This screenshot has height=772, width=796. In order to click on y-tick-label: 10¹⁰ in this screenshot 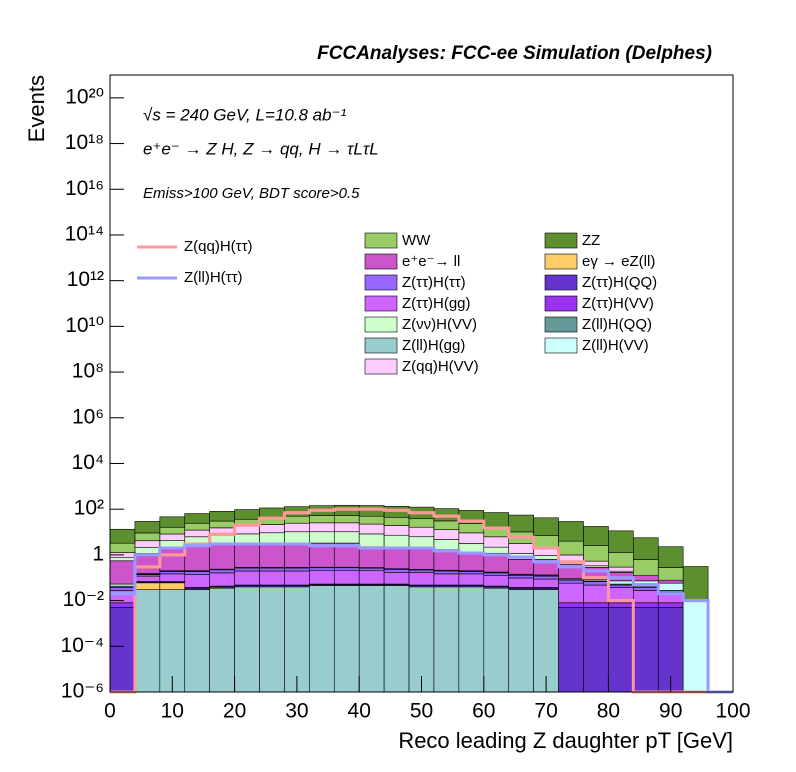, I will do `click(84, 325)`.